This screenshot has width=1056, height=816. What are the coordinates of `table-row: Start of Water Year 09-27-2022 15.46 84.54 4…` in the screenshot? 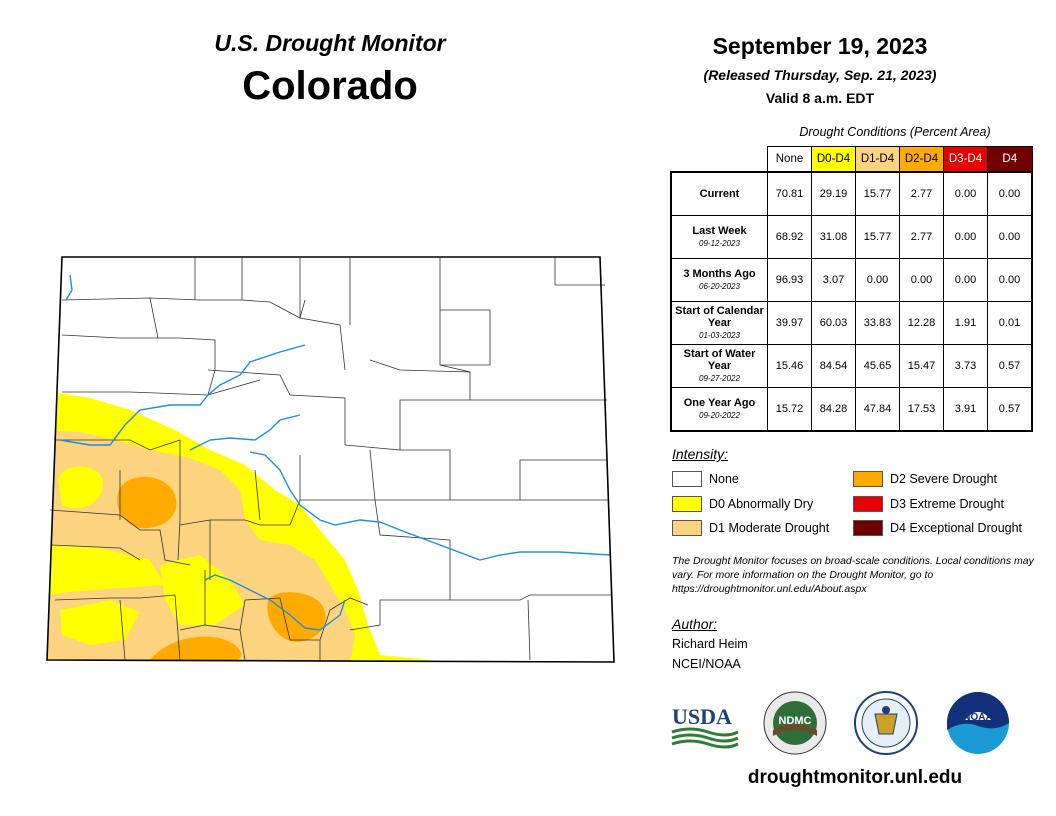 It's located at (851, 366).